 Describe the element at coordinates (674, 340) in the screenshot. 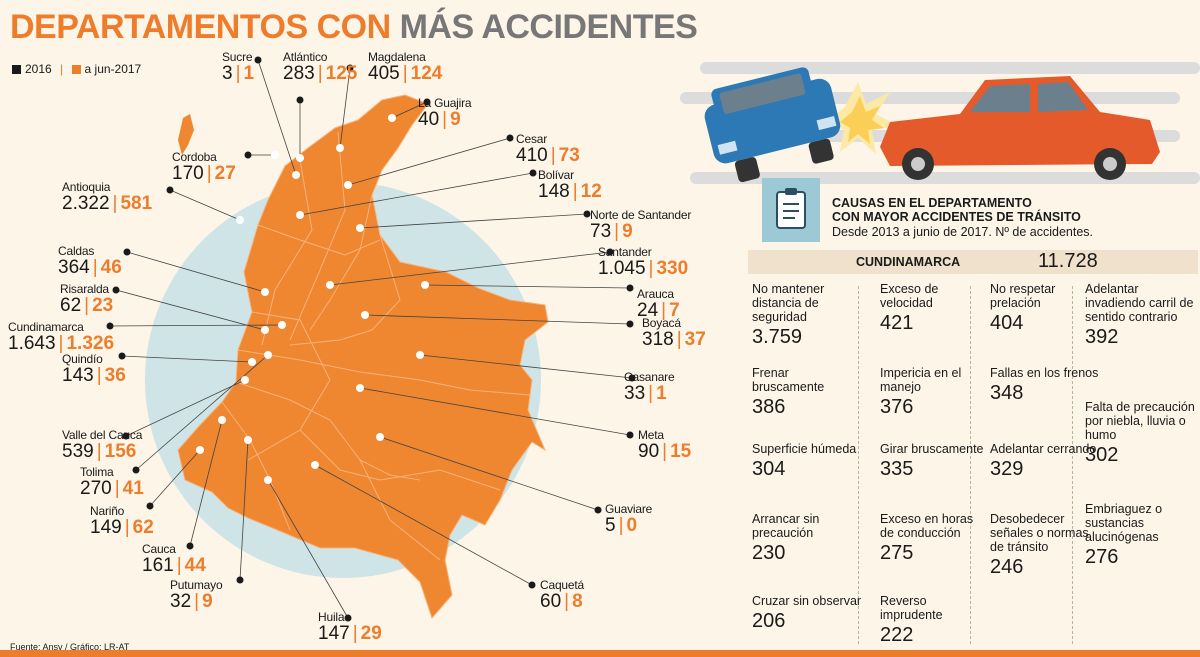

I see `department-values: 318 | 37` at that location.